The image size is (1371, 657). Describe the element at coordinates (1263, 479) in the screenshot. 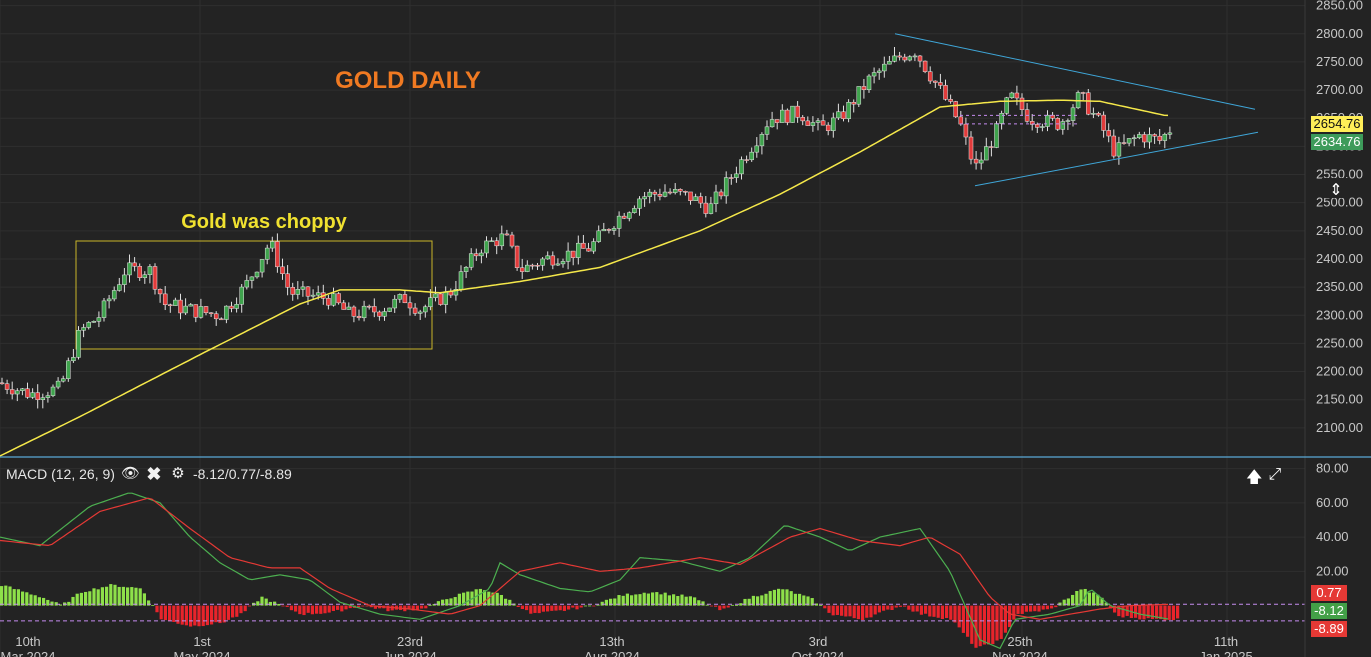

I see `pane-controls: 🡅 ⤢` at that location.